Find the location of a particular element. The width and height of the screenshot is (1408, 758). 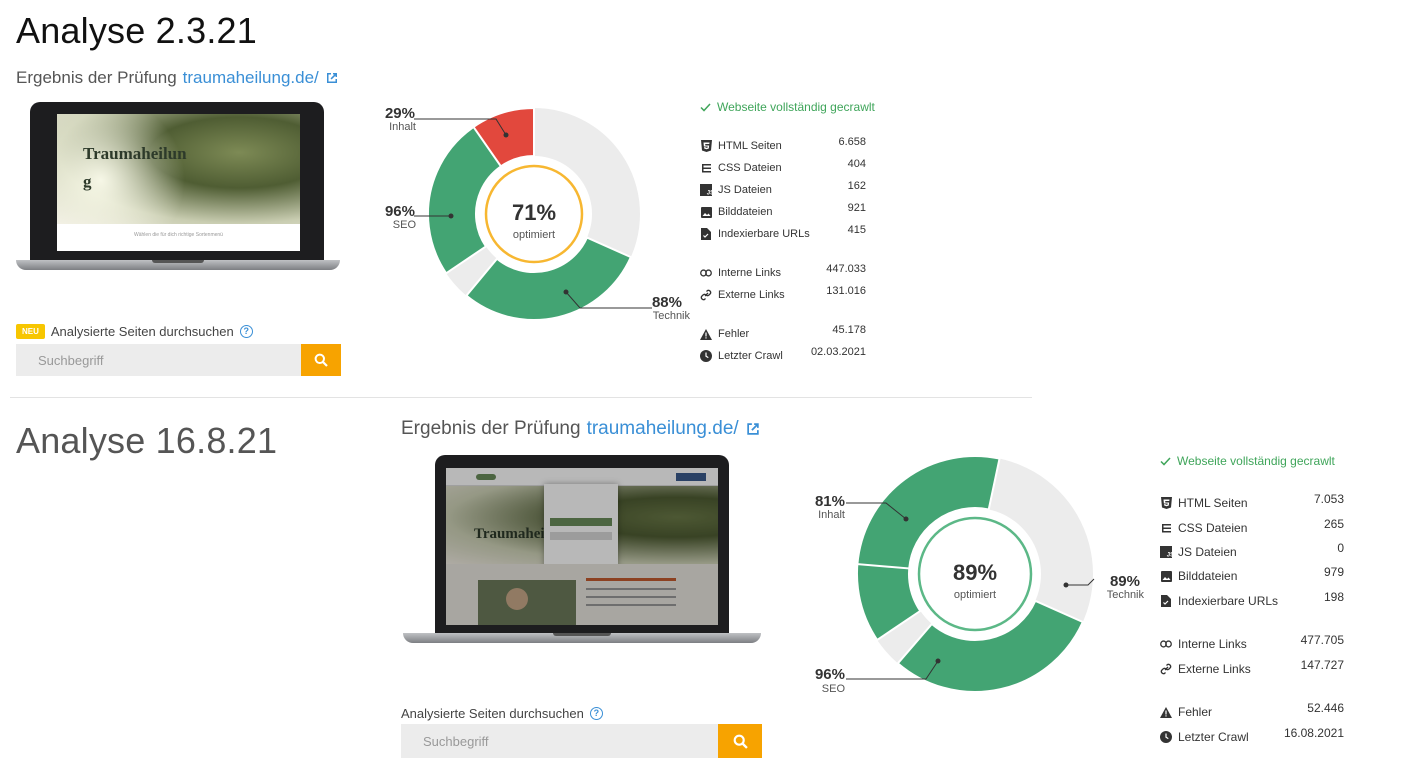

stat-value: 415 is located at coordinates (856, 230).